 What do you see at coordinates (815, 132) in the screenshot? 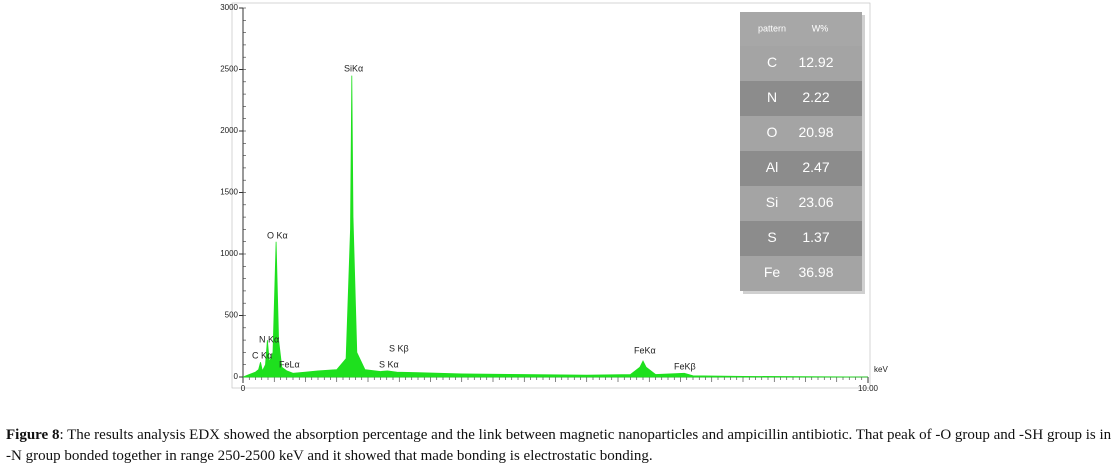
I see `table-cell: 20.98` at bounding box center [815, 132].